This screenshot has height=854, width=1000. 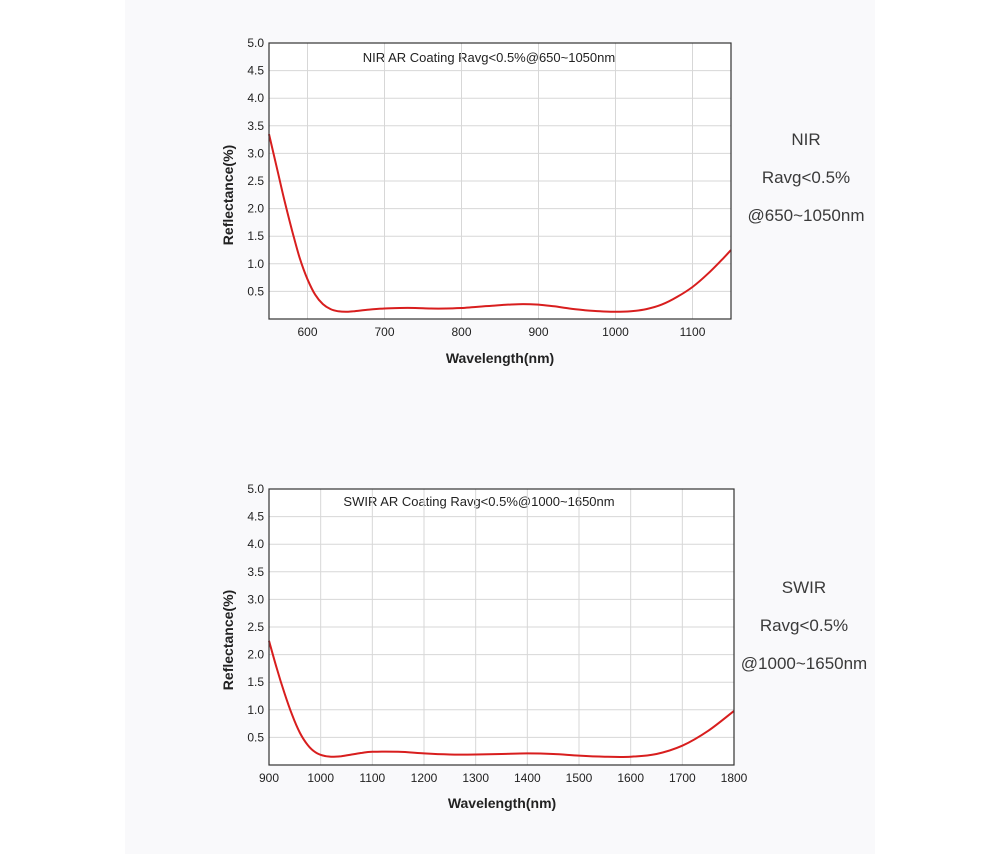 I want to click on swir-y-tick-label: 4.5, so click(x=255, y=517).